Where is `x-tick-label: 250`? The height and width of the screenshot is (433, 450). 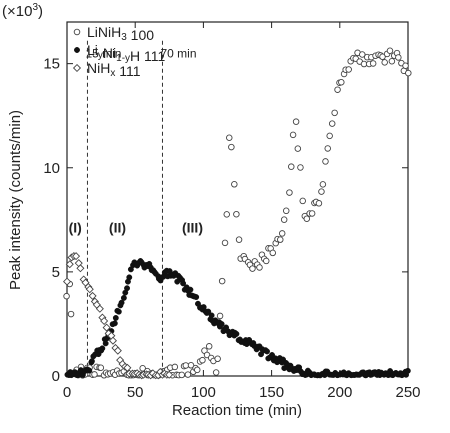 x-tick-label: 250 is located at coordinates (407, 392).